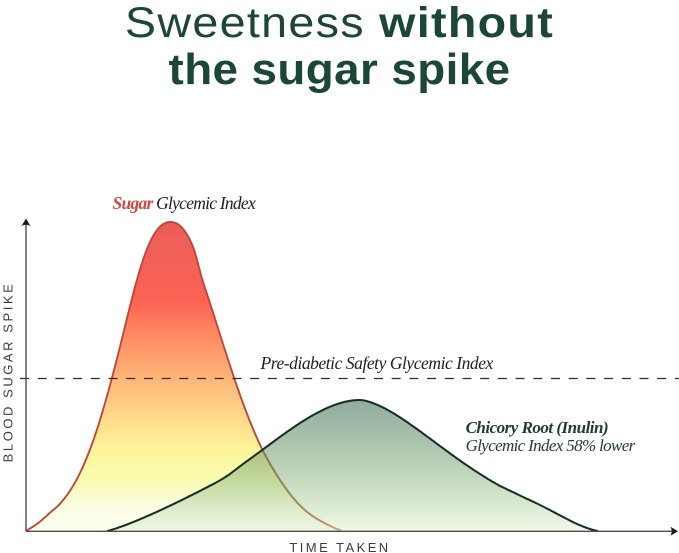 Image resolution: width=679 pixels, height=553 pixels. Describe the element at coordinates (8, 372) in the screenshot. I see `svg-text: BLOOD SUGAR SPIKE` at that location.